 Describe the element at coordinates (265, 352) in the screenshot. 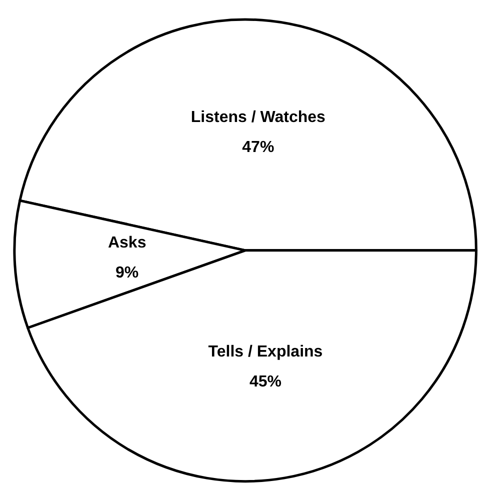

I see `slice-label: Tells / Explains` at that location.